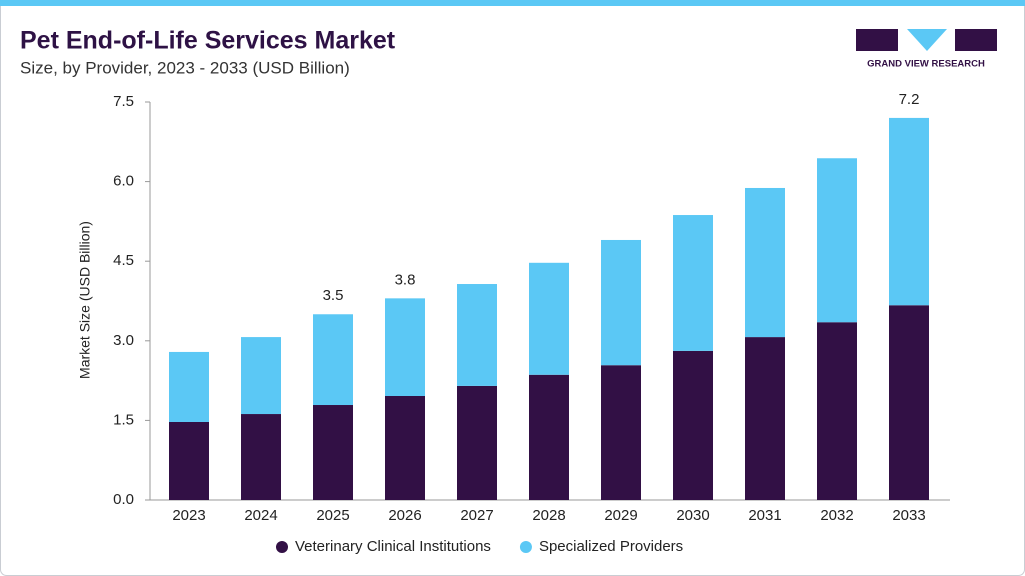 The height and width of the screenshot is (576, 1025). I want to click on x-tick-label: 2024, so click(260, 515).